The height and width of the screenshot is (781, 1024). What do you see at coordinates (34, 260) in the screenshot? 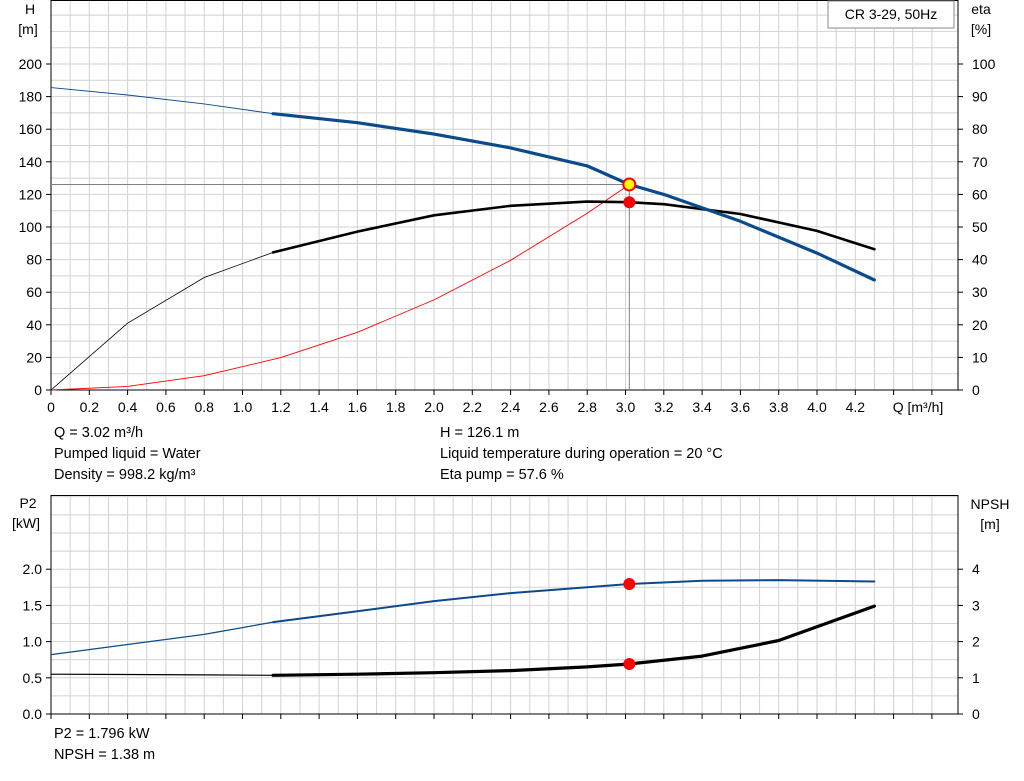
I see `head-chart-left-tick-label: 80` at bounding box center [34, 260].